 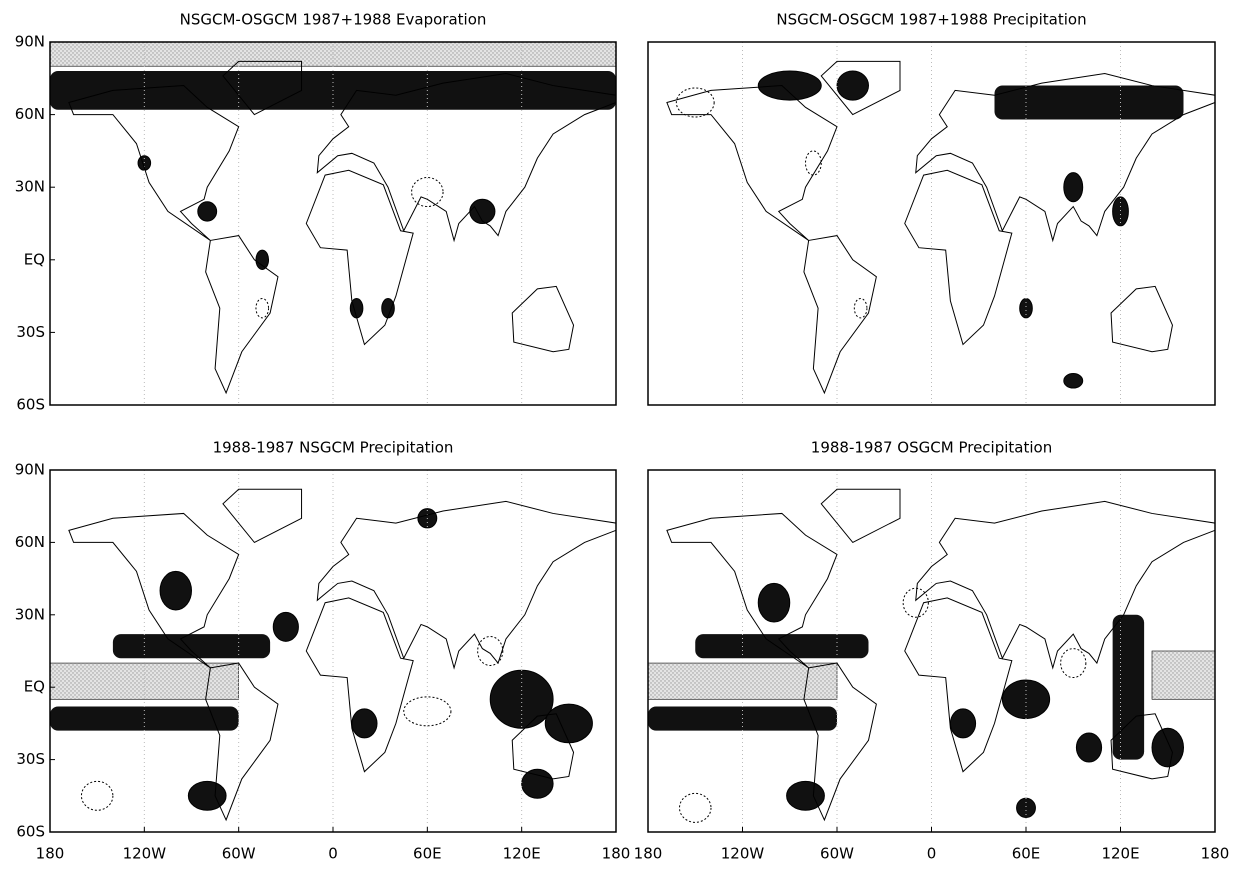 What do you see at coordinates (931, 448) in the screenshot?
I see `panel-title: 1988-1987 OSGCM Precipitation` at bounding box center [931, 448].